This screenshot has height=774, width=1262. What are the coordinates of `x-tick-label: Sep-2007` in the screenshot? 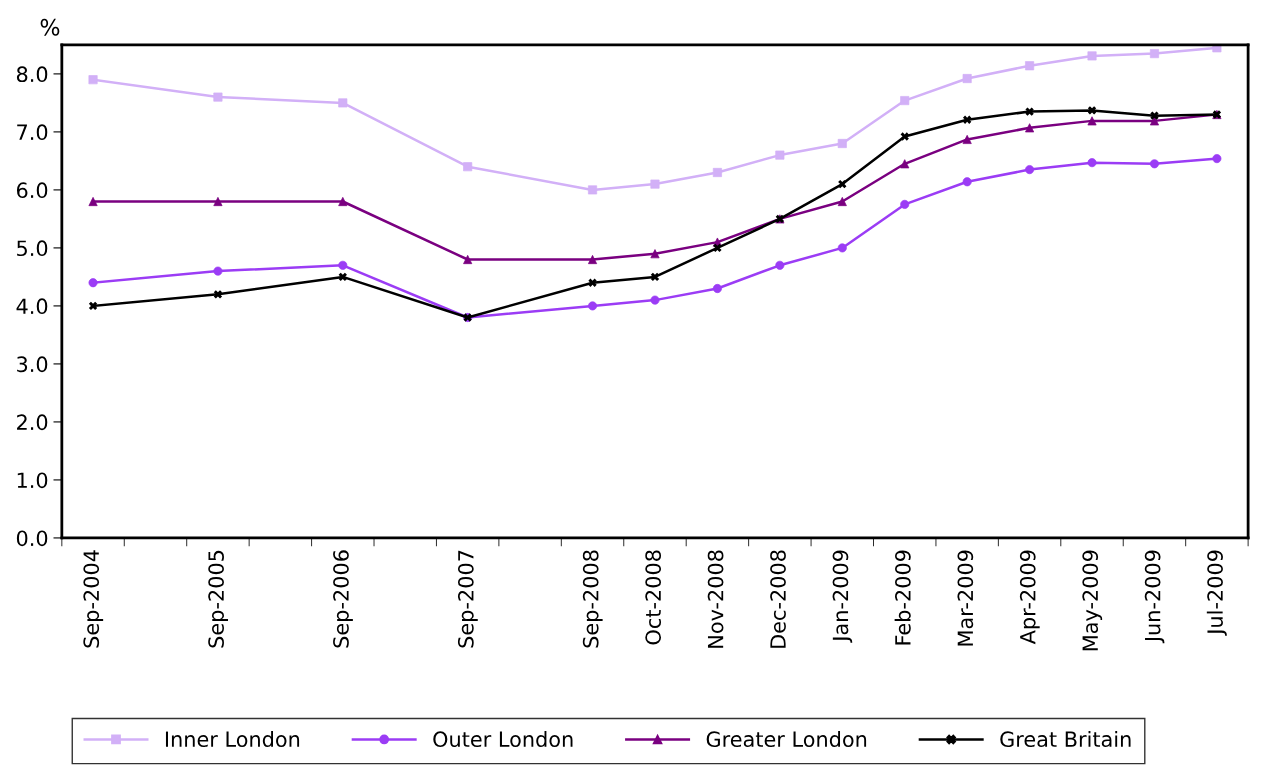 It's located at (467, 599).